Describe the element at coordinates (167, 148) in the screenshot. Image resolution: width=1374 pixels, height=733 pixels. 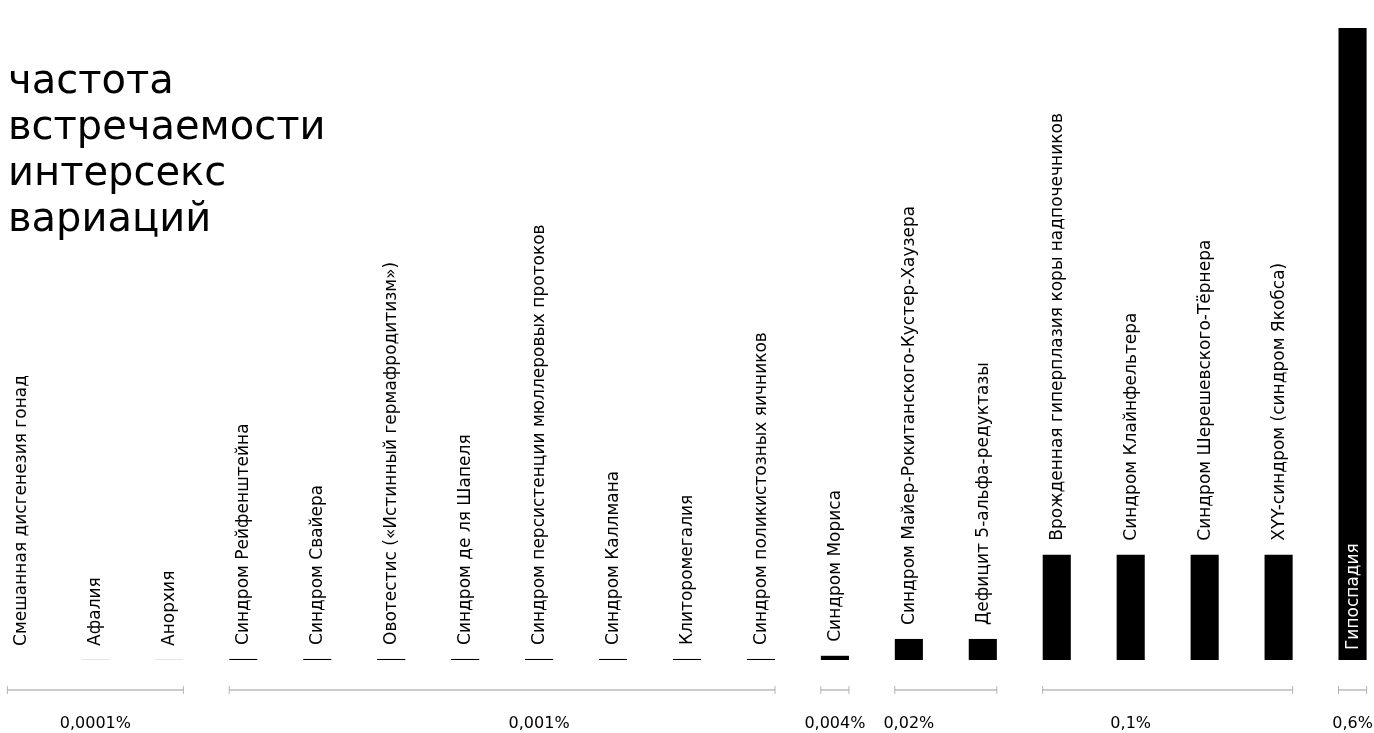
I see `text: частота встречаемости интерсекс вариаций` at that location.